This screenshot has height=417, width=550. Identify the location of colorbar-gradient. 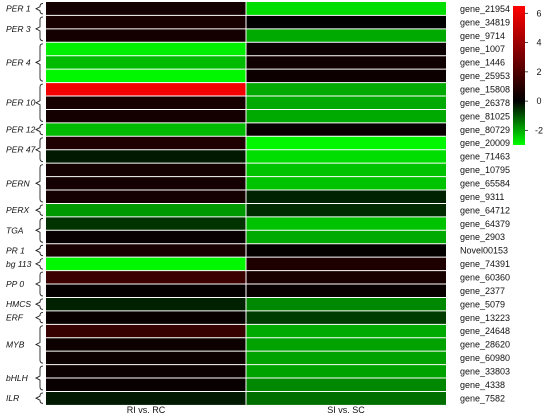
(519, 75).